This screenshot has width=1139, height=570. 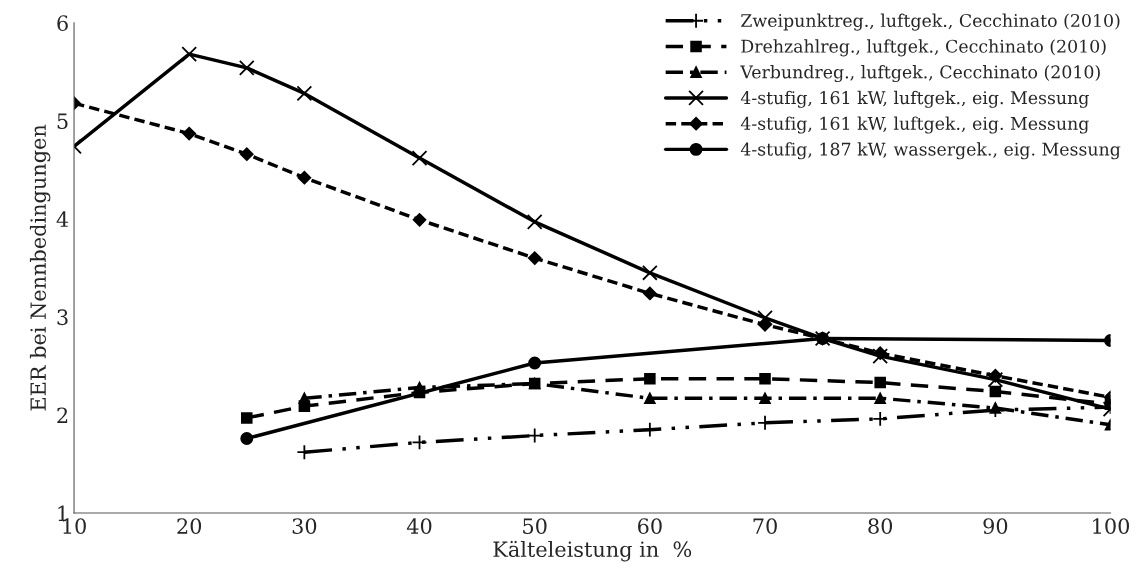 What do you see at coordinates (650, 526) in the screenshot?
I see `x-tick-label: 60` at bounding box center [650, 526].